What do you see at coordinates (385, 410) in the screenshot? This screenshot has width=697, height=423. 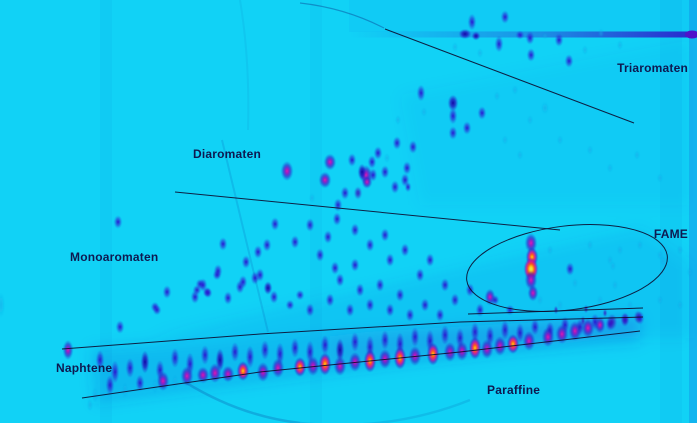 I see `bleed-artifact` at bounding box center [385, 410].